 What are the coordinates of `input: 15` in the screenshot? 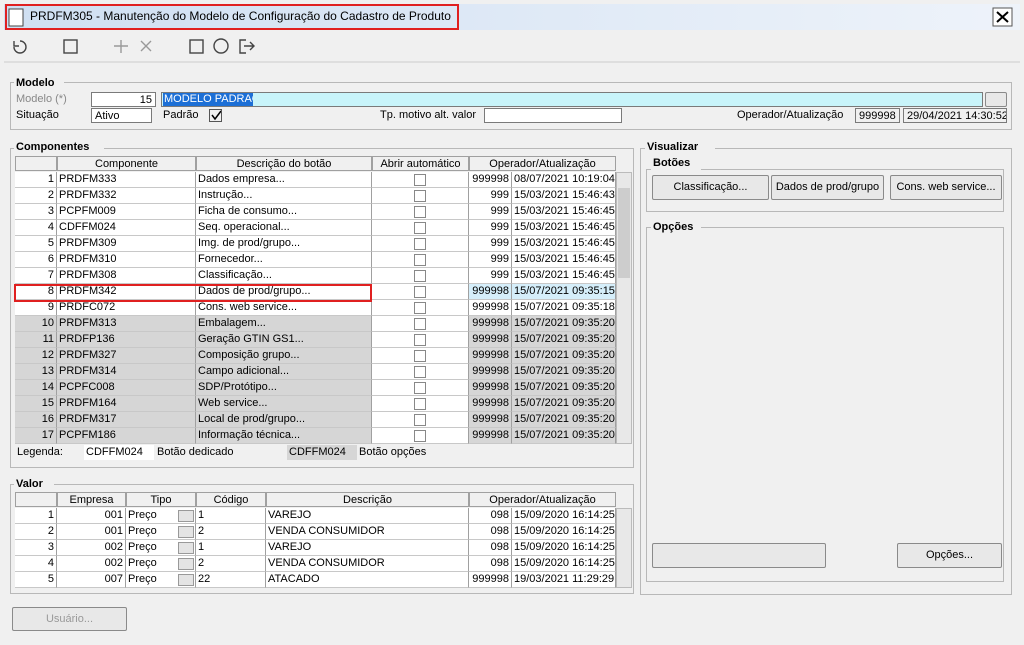 It's located at (123, 99).